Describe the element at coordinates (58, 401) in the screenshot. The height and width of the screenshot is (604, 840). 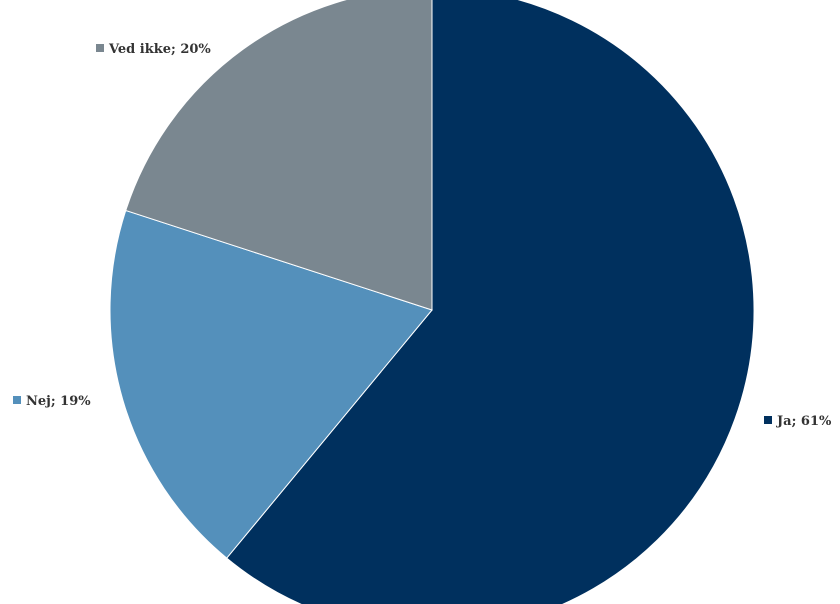
I see `slice-label-text: Nej; 19%` at that location.